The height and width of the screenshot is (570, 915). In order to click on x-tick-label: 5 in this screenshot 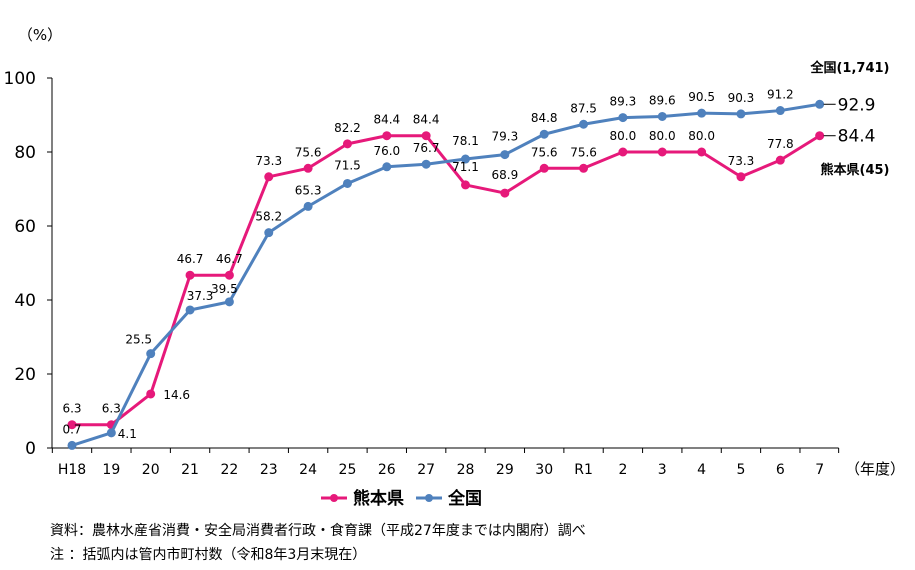, I will do `click(740, 470)`.